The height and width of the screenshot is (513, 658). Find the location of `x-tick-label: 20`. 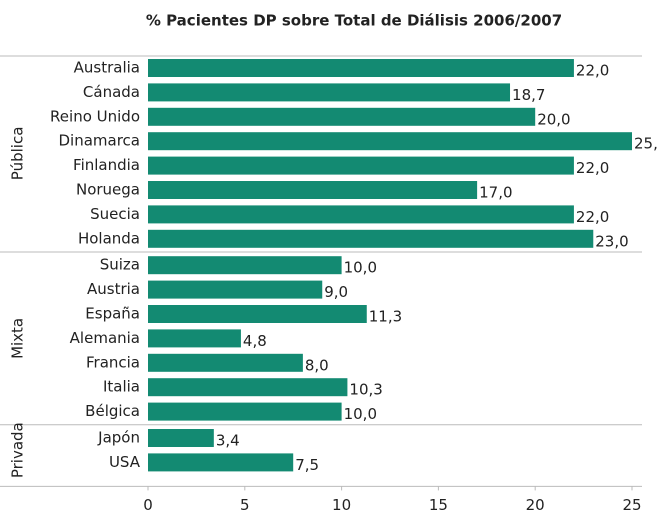

x-tick-label: 20 is located at coordinates (535, 504).